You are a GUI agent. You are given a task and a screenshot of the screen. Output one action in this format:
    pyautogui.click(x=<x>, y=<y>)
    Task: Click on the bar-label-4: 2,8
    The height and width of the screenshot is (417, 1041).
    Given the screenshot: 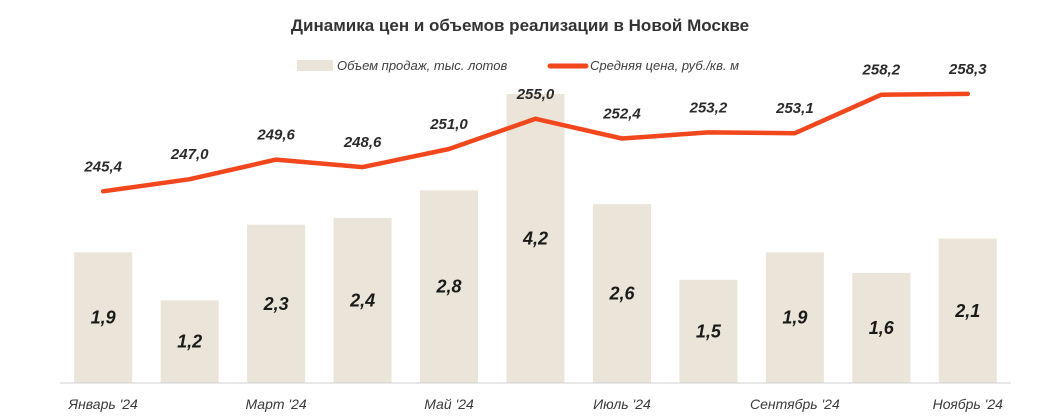 What is the action you would take?
    pyautogui.click(x=448, y=287)
    